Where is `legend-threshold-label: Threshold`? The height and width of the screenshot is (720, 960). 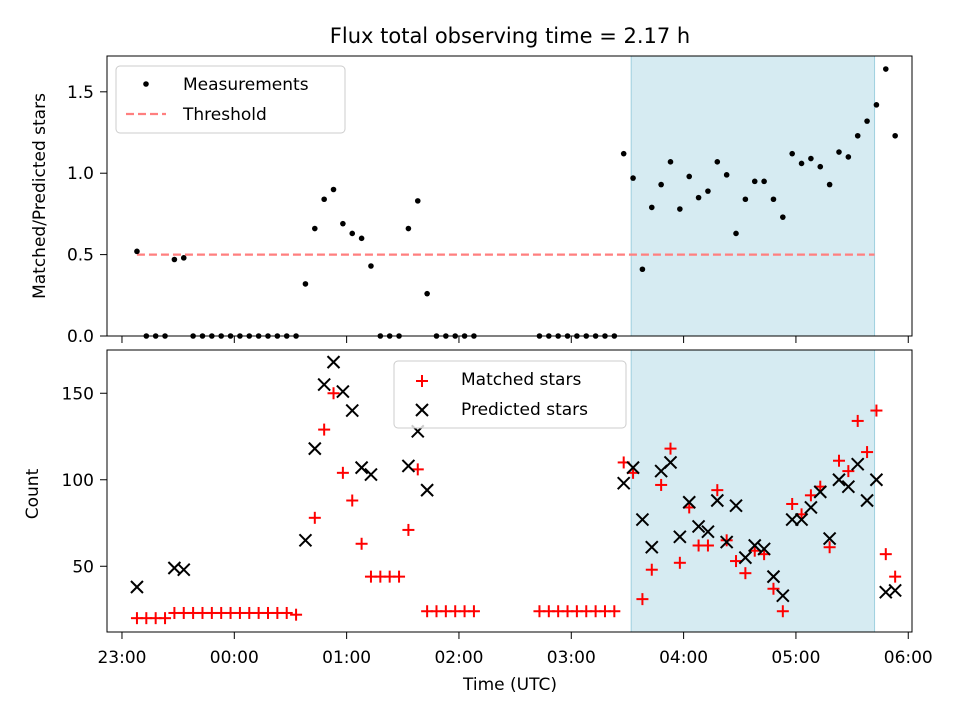
legend-threshold-label: Threshold is located at coordinates (224, 115).